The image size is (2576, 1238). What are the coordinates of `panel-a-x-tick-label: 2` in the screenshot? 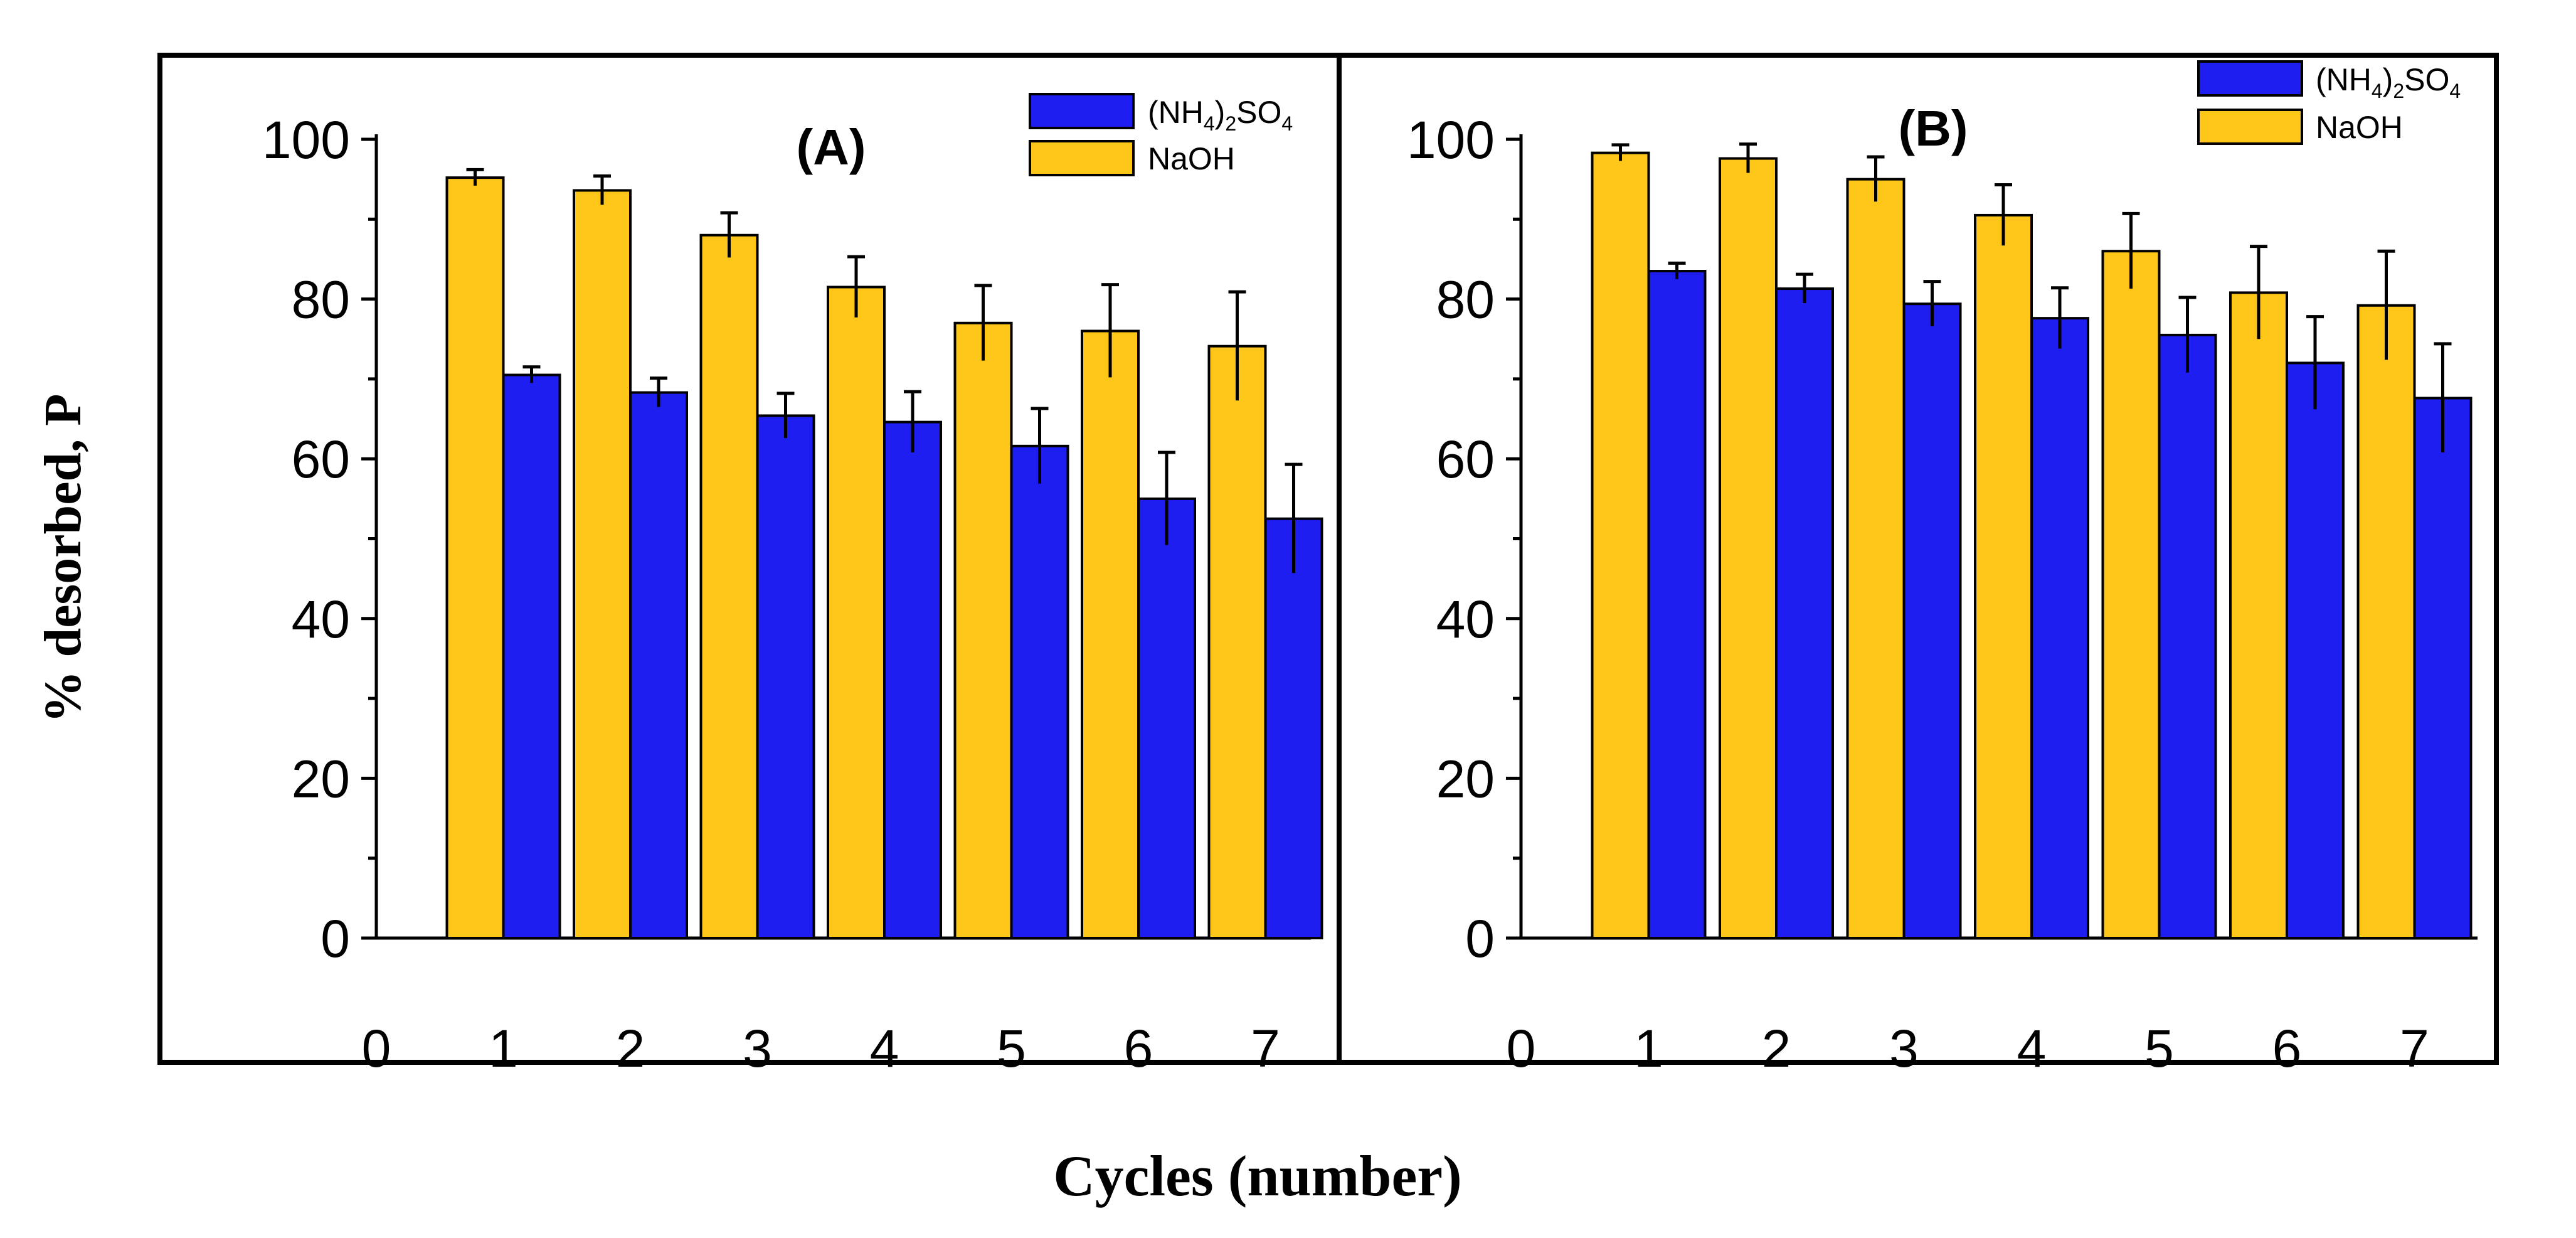 It's located at (630, 1048).